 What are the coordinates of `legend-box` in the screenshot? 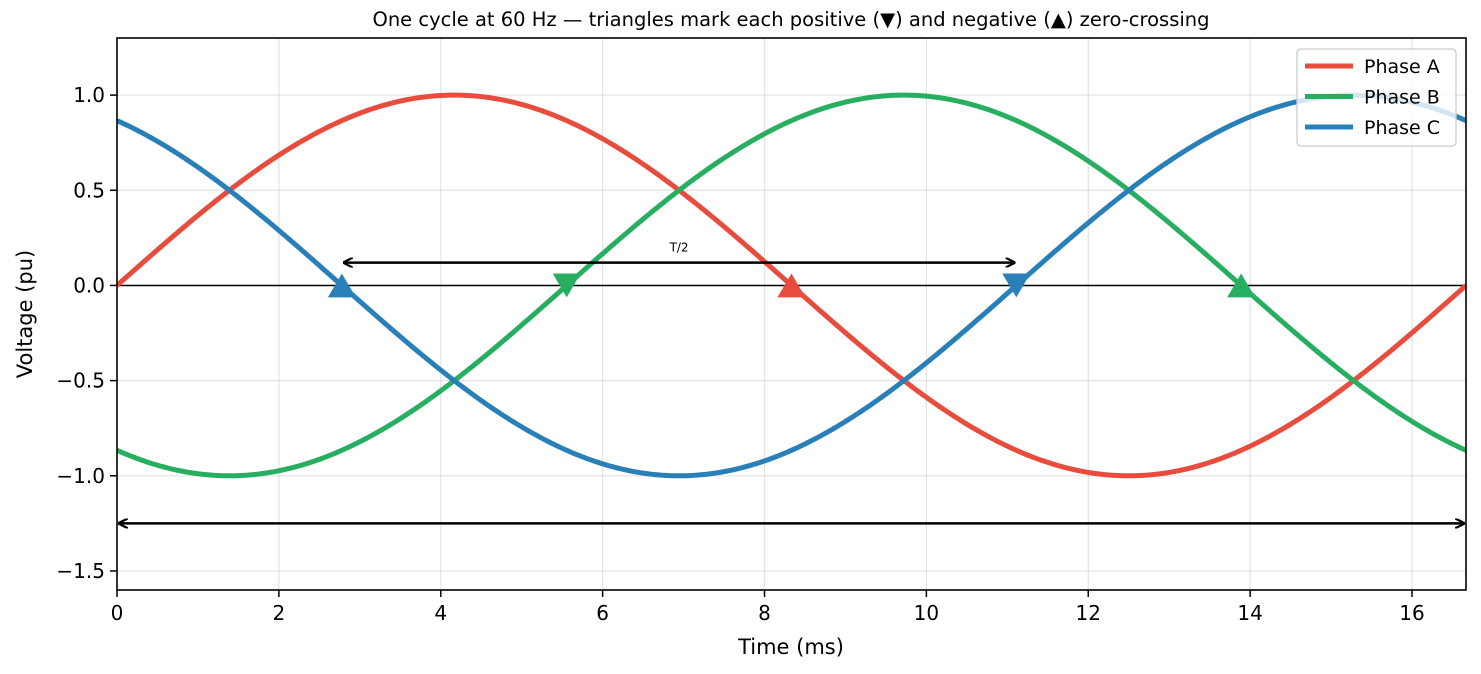 It's located at (1376, 97).